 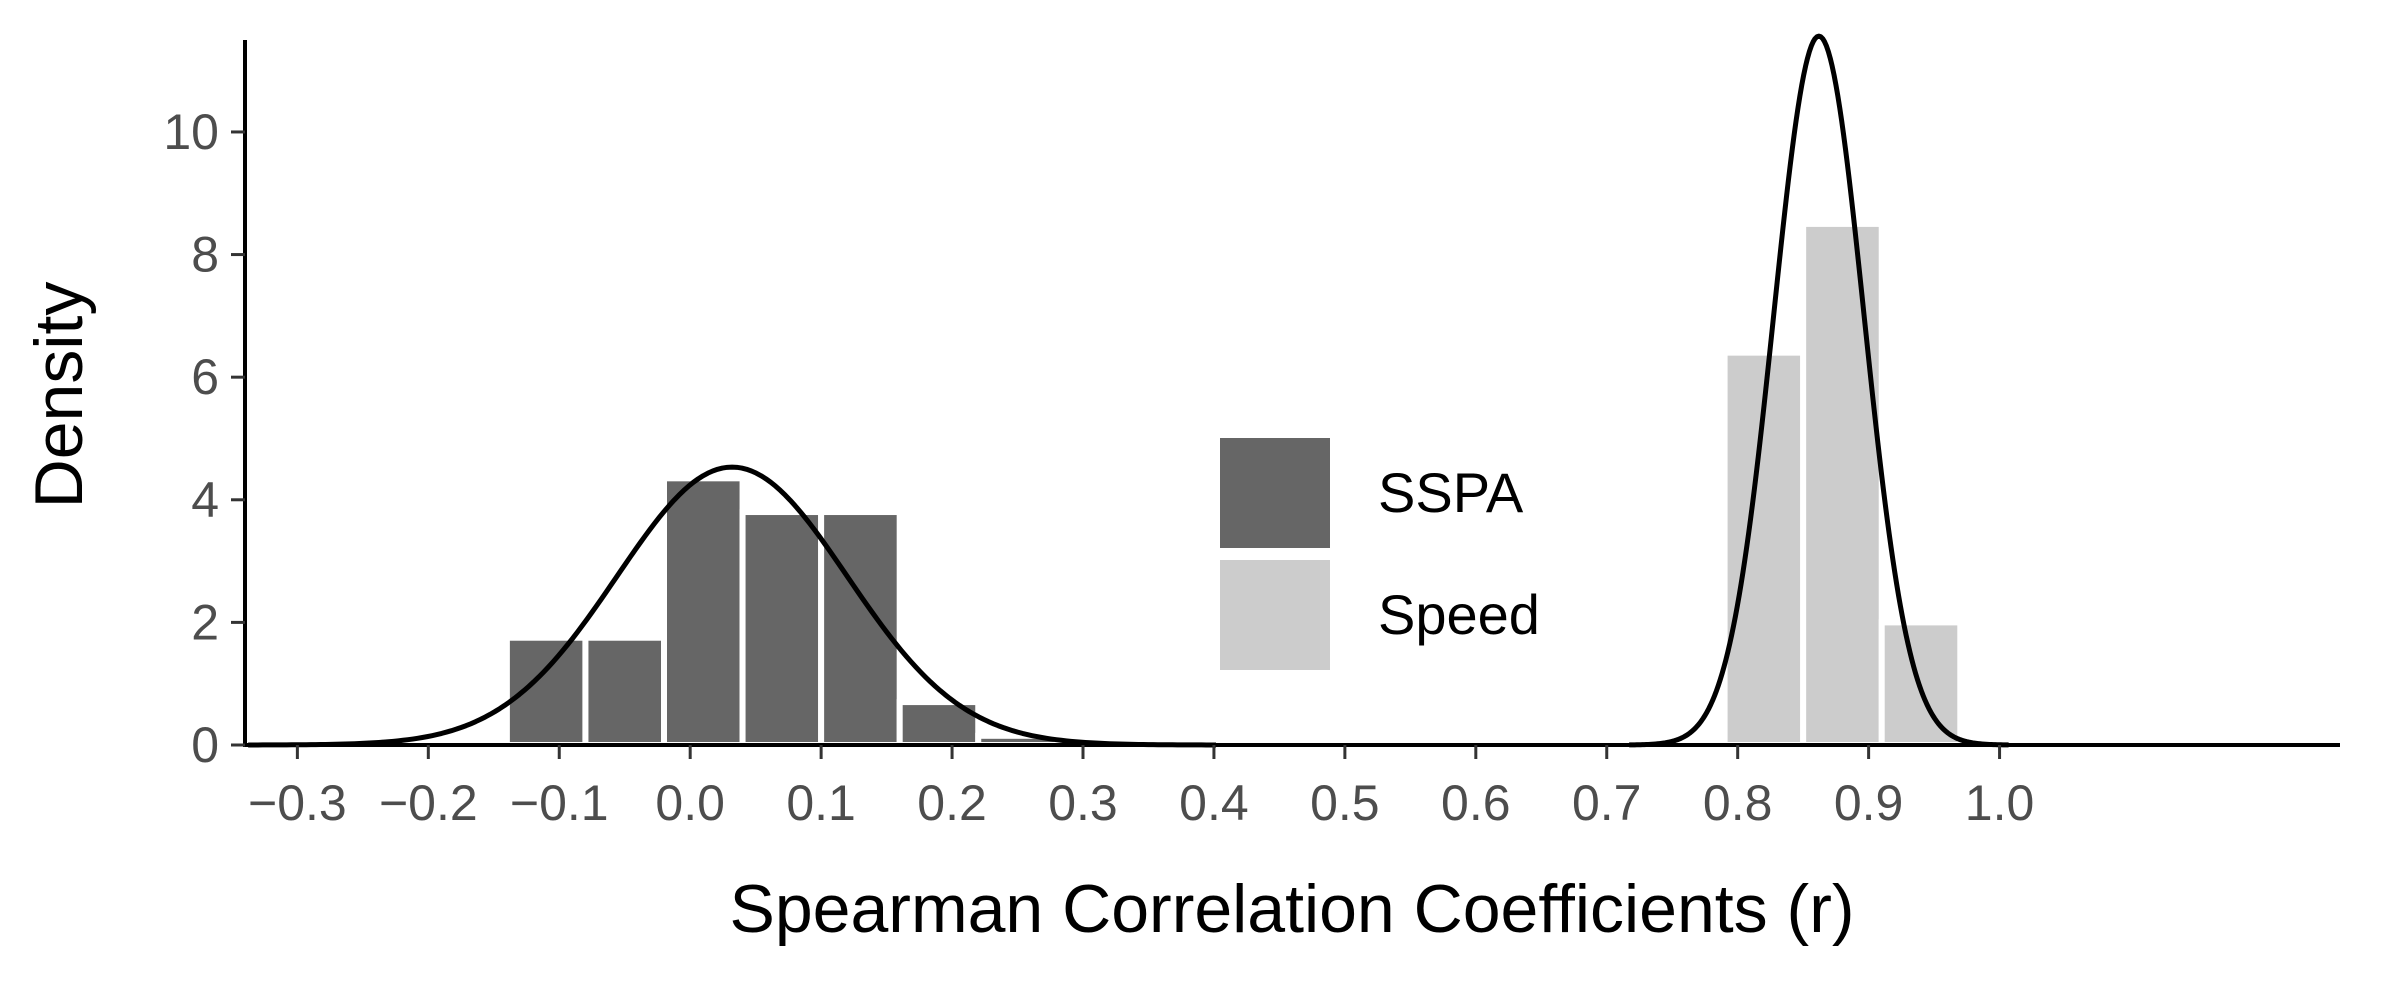 What do you see at coordinates (2000, 803) in the screenshot?
I see `x-tick-label-13: 1.0` at bounding box center [2000, 803].